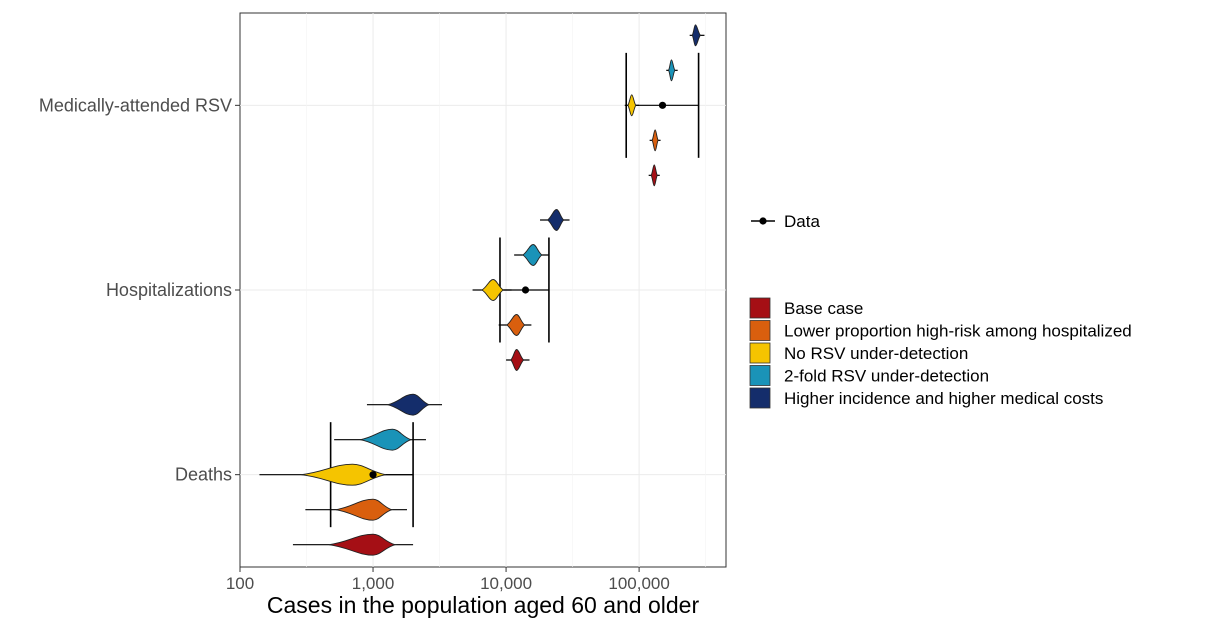  I want to click on y-axis-tick-label: Deaths, so click(203, 475).